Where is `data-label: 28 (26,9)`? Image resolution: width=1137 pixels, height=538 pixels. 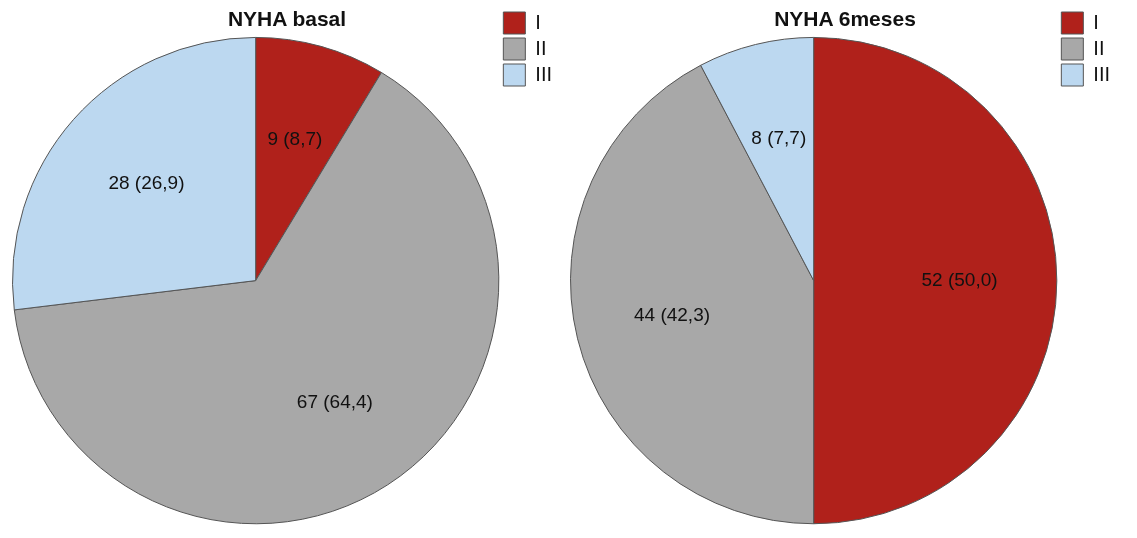
data-label: 28 (26,9) is located at coordinates (146, 183).